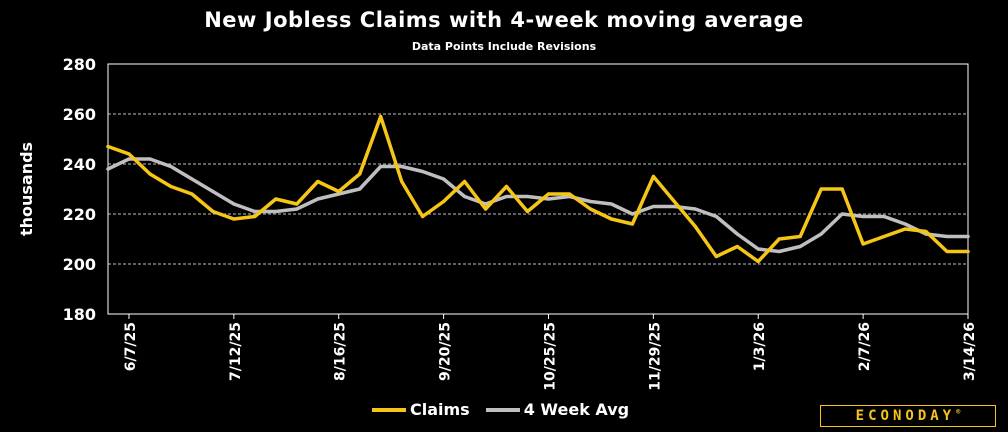 This screenshot has width=1008, height=432. What do you see at coordinates (502, 409) in the screenshot?
I see `legend-swatch-avg` at bounding box center [502, 409].